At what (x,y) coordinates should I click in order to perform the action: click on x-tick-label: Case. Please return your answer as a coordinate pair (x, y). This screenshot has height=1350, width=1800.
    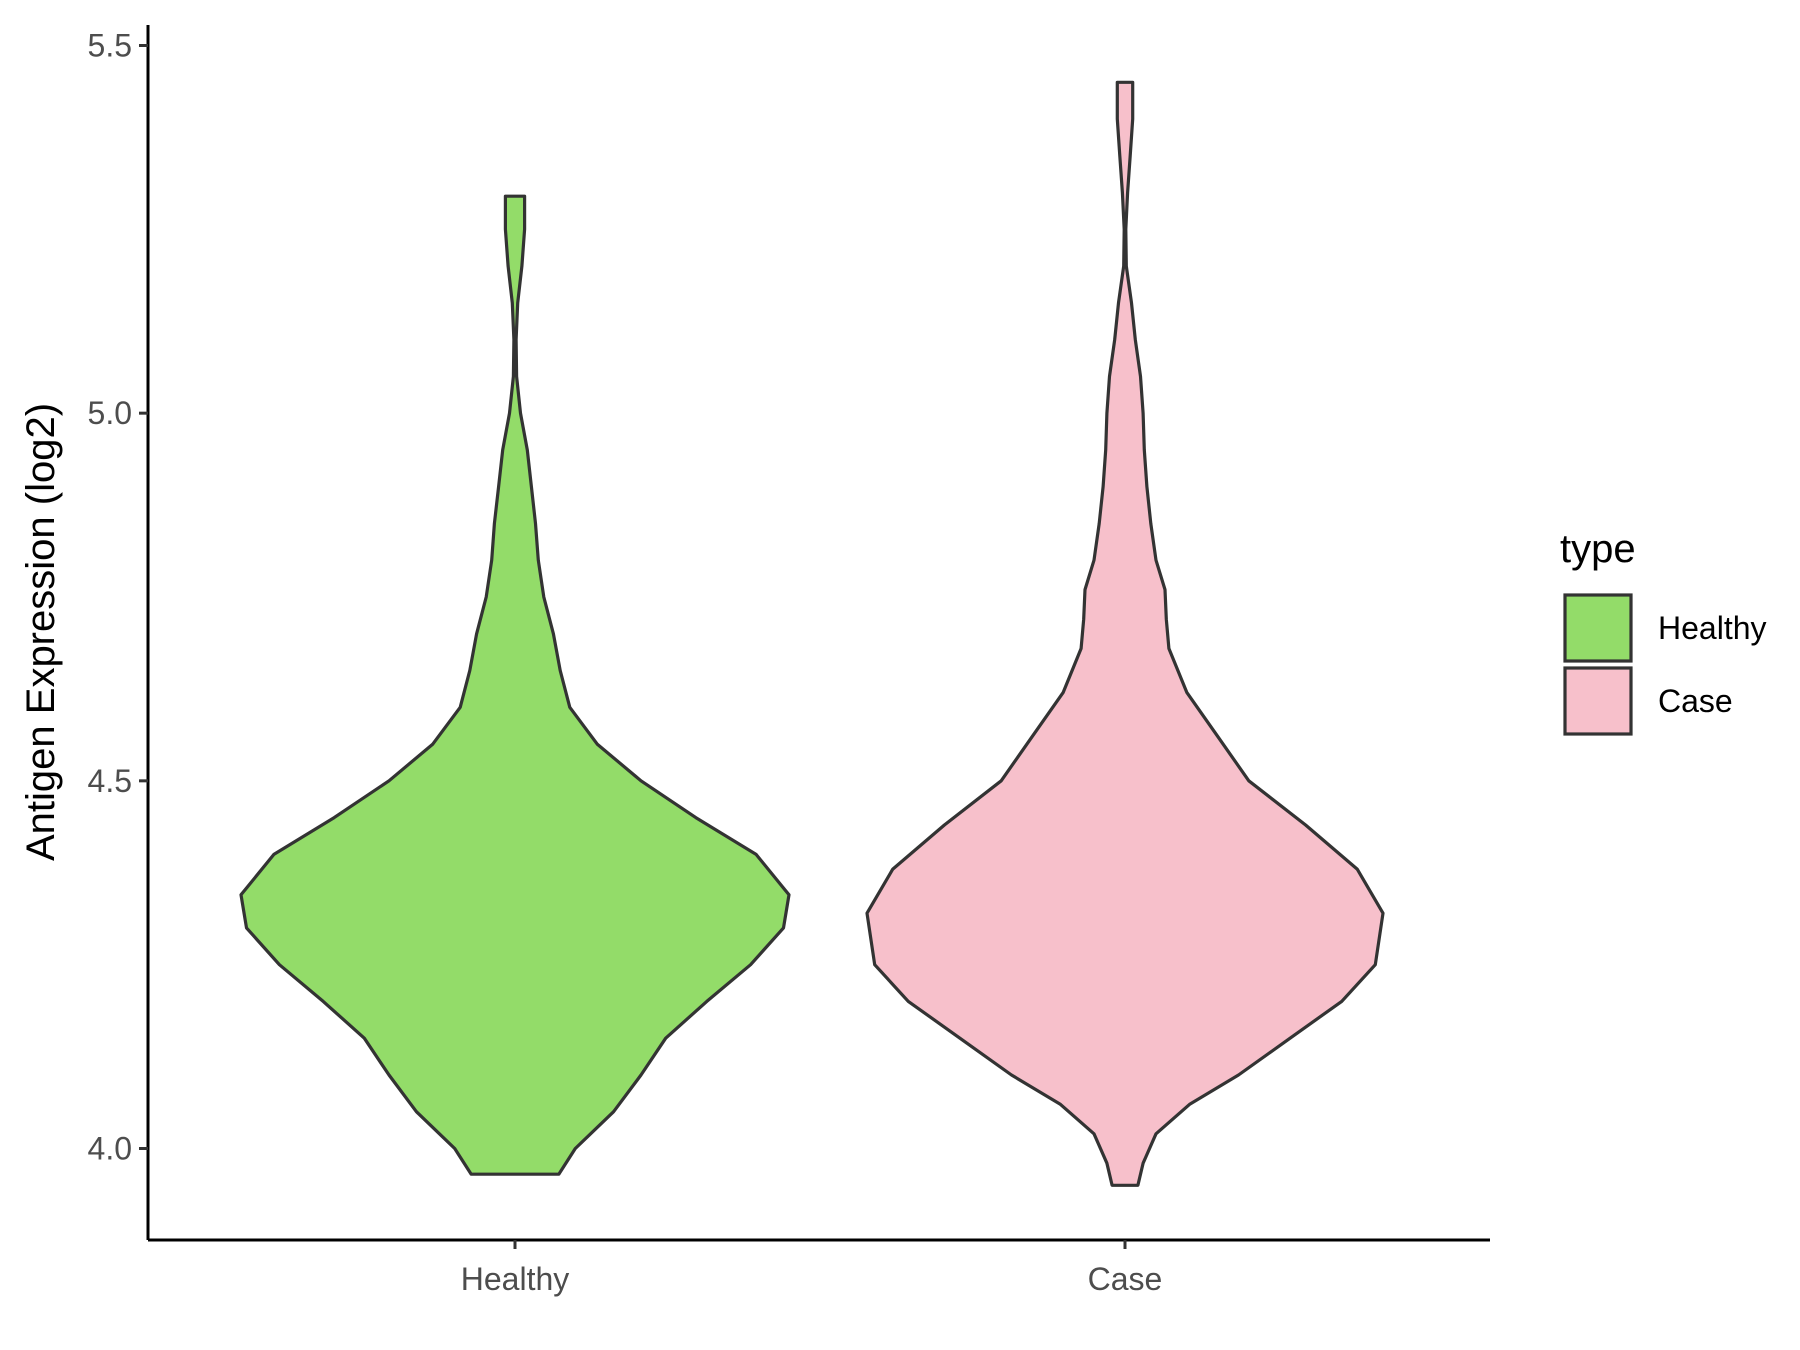
    Looking at the image, I should click on (1125, 1279).